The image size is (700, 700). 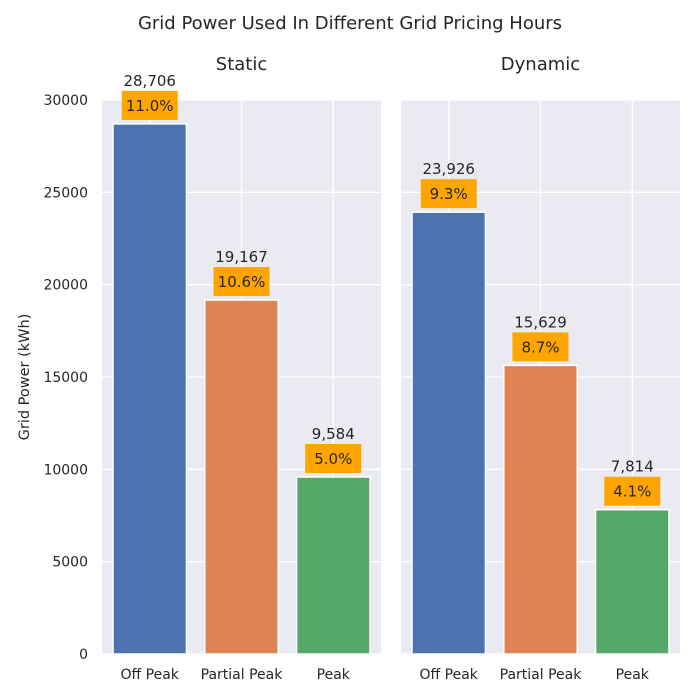 I want to click on percent-label: 9.3%, so click(x=449, y=194).